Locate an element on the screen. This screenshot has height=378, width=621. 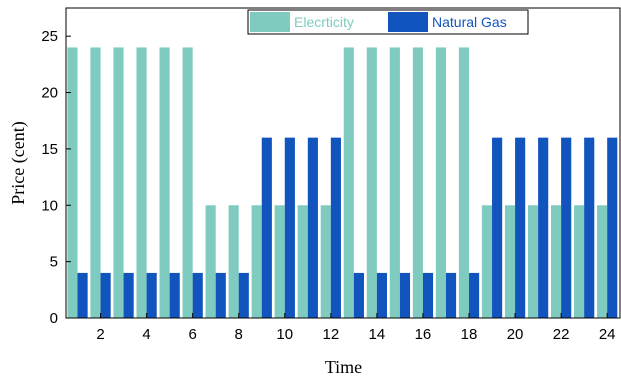
x-tick-label: 14 is located at coordinates (377, 334).